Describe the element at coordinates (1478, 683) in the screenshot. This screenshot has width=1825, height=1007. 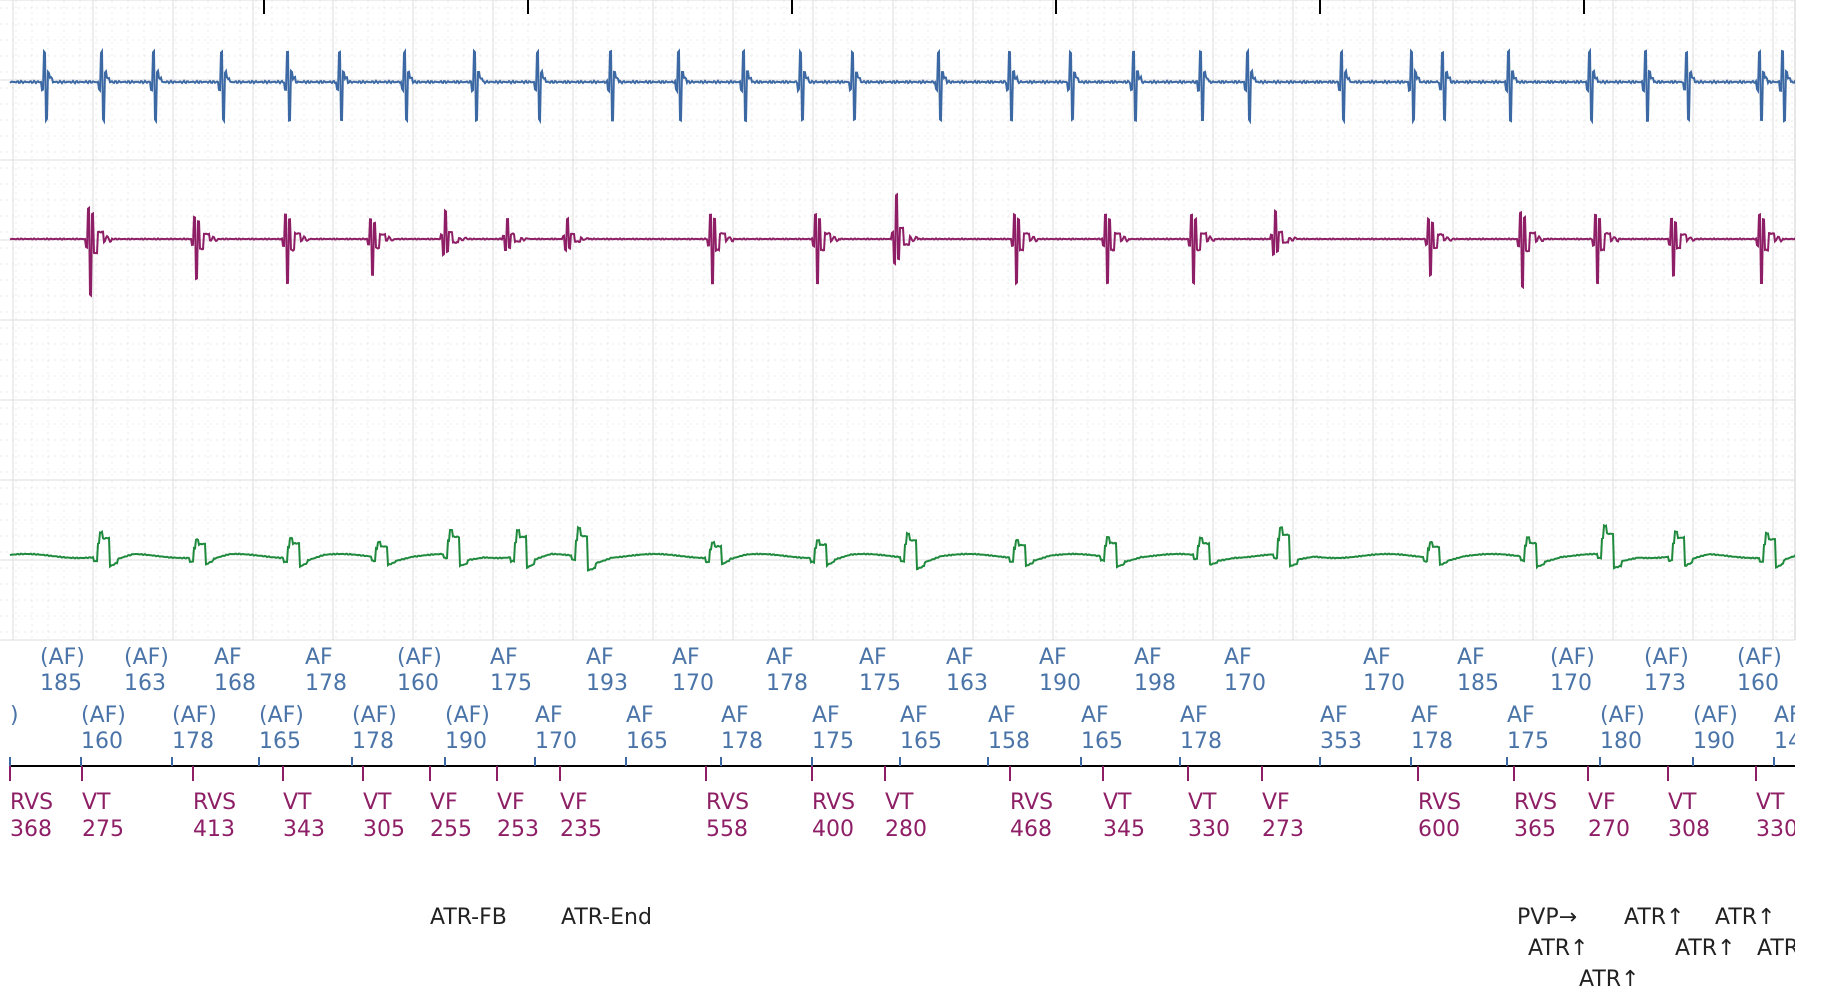
I see `atrial-interval-value: 185` at that location.